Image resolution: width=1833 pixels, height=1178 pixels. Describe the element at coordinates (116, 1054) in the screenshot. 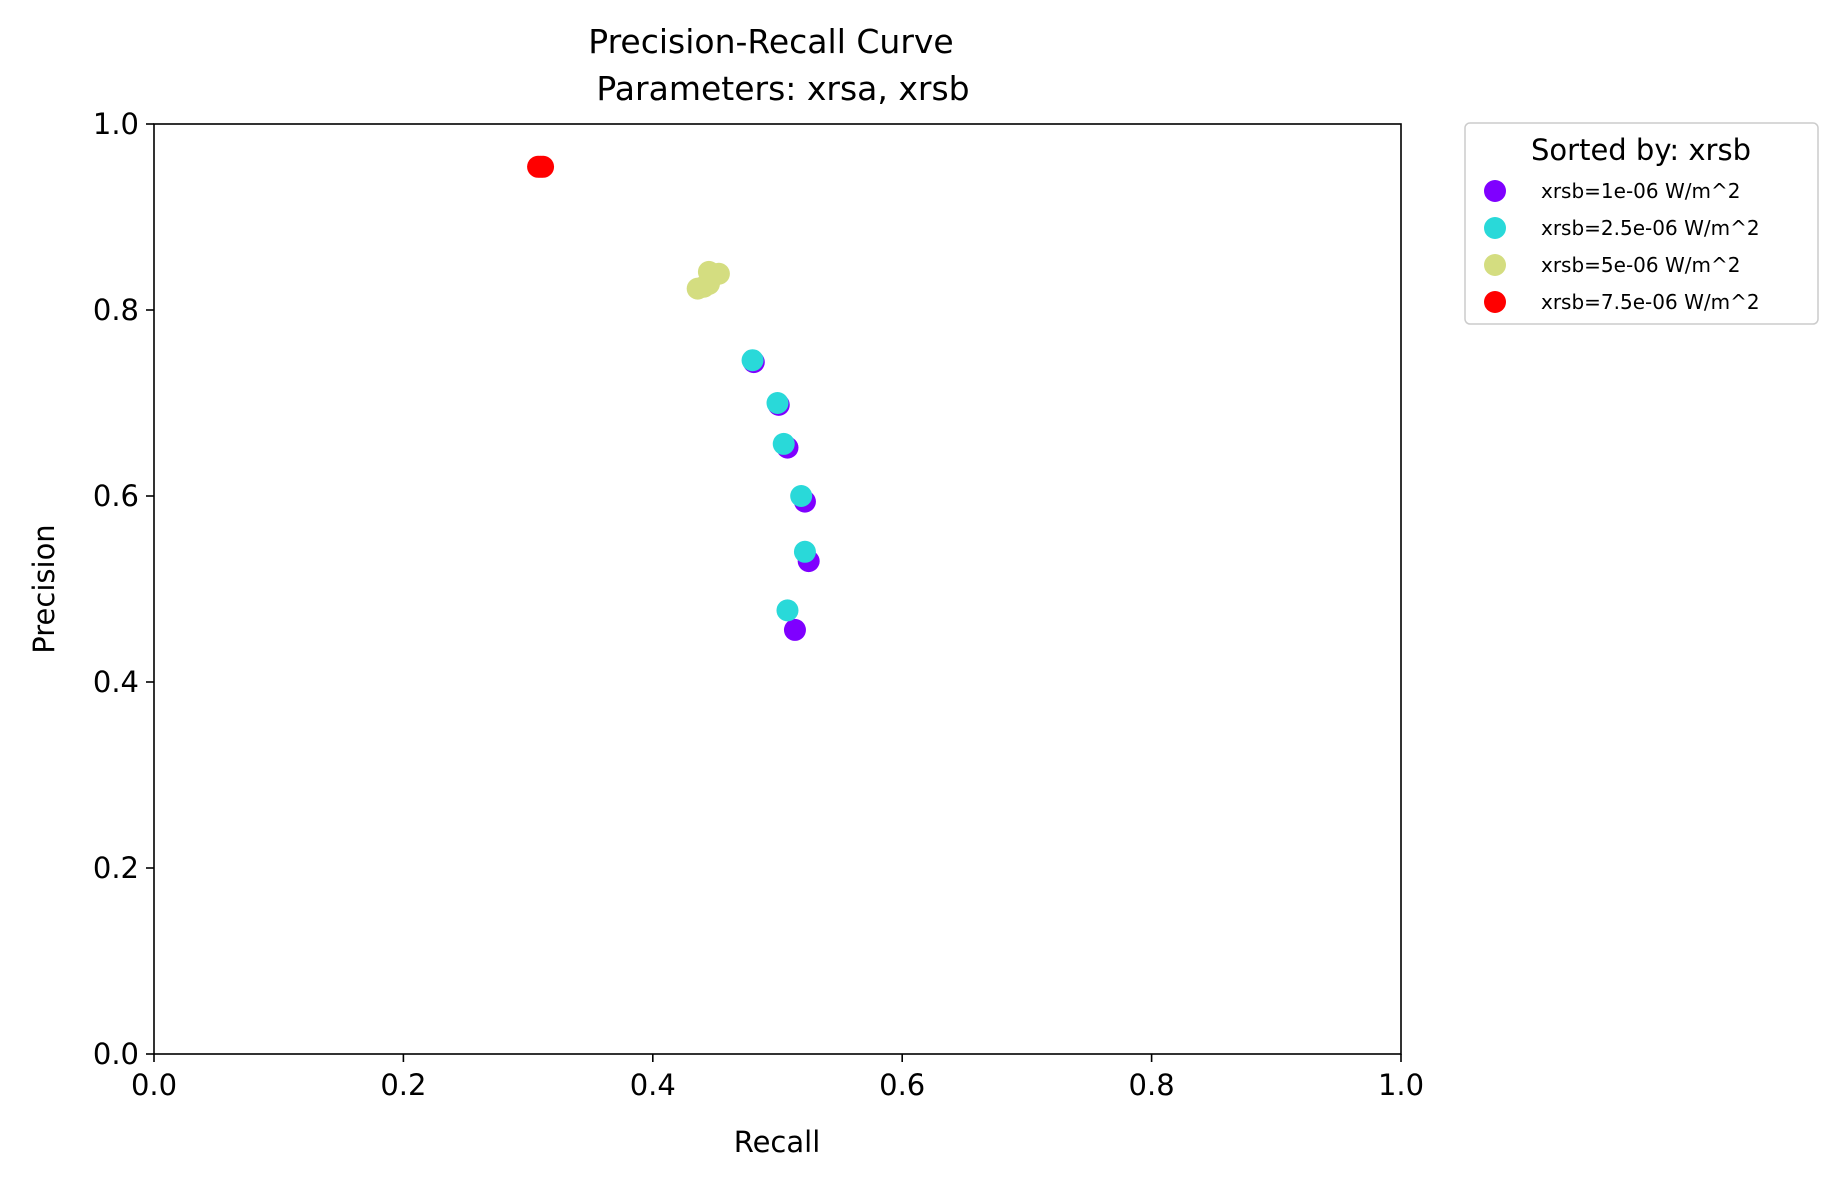

I see `y-tick-label: 0.0` at that location.